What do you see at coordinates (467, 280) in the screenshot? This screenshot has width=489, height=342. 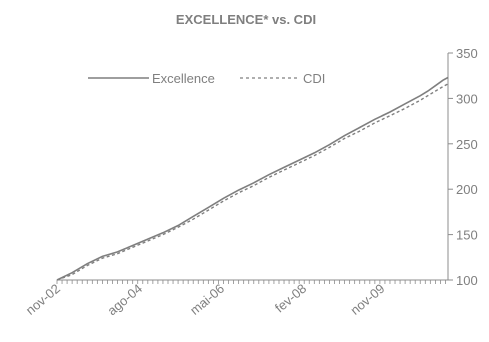 I see `y-tick-label: 100` at bounding box center [467, 280].